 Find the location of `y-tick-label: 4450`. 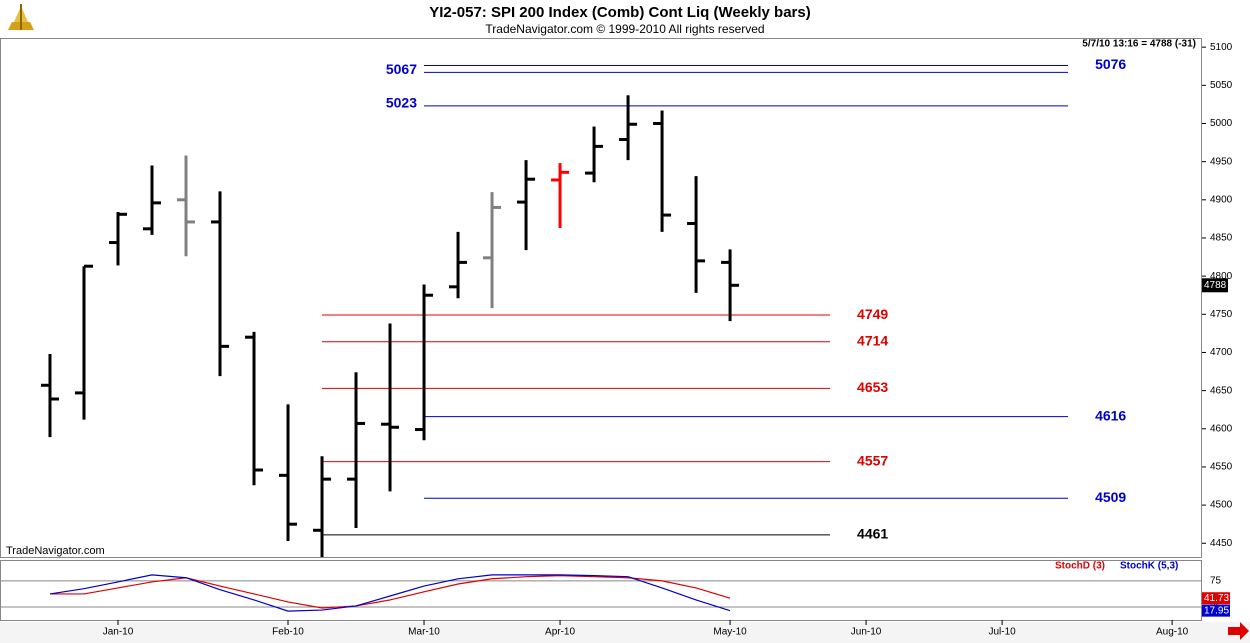

y-tick-label: 4450 is located at coordinates (1221, 543).